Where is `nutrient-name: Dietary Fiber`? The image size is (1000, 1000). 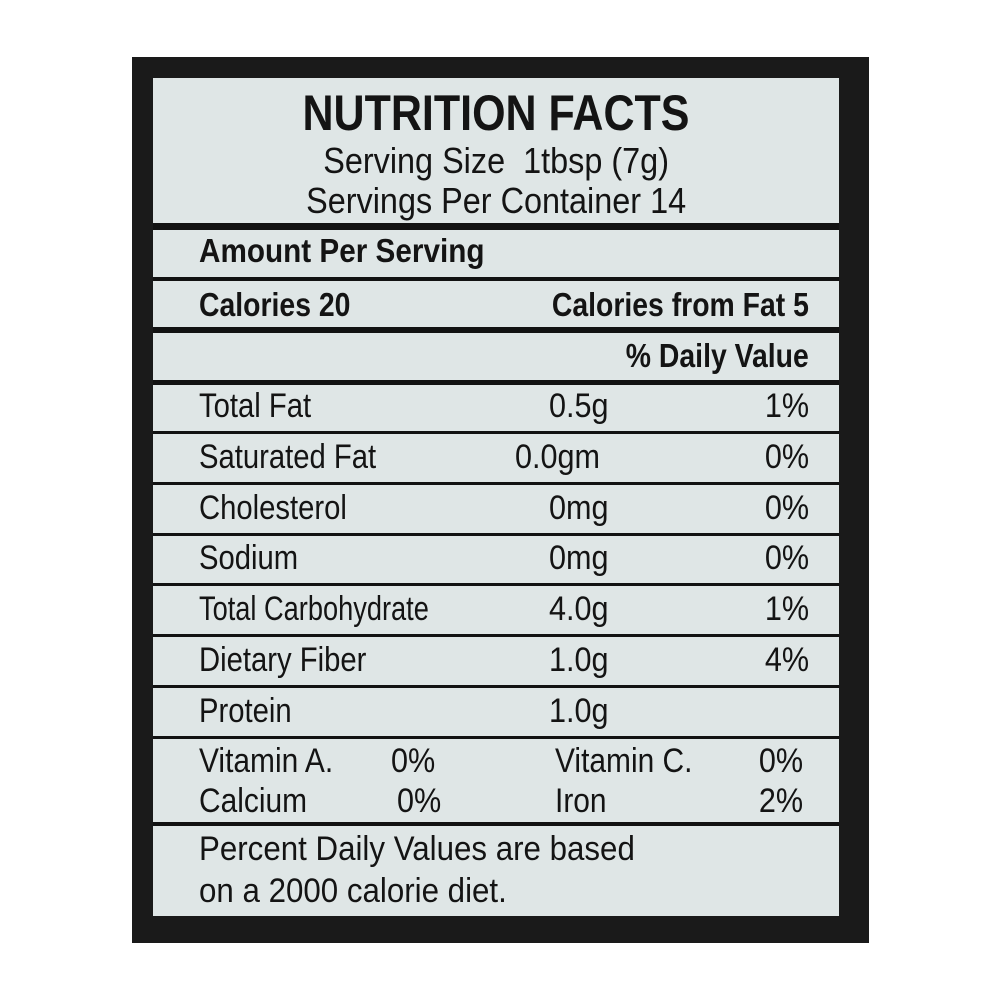
nutrient-name: Dietary Fiber is located at coordinates (283, 660).